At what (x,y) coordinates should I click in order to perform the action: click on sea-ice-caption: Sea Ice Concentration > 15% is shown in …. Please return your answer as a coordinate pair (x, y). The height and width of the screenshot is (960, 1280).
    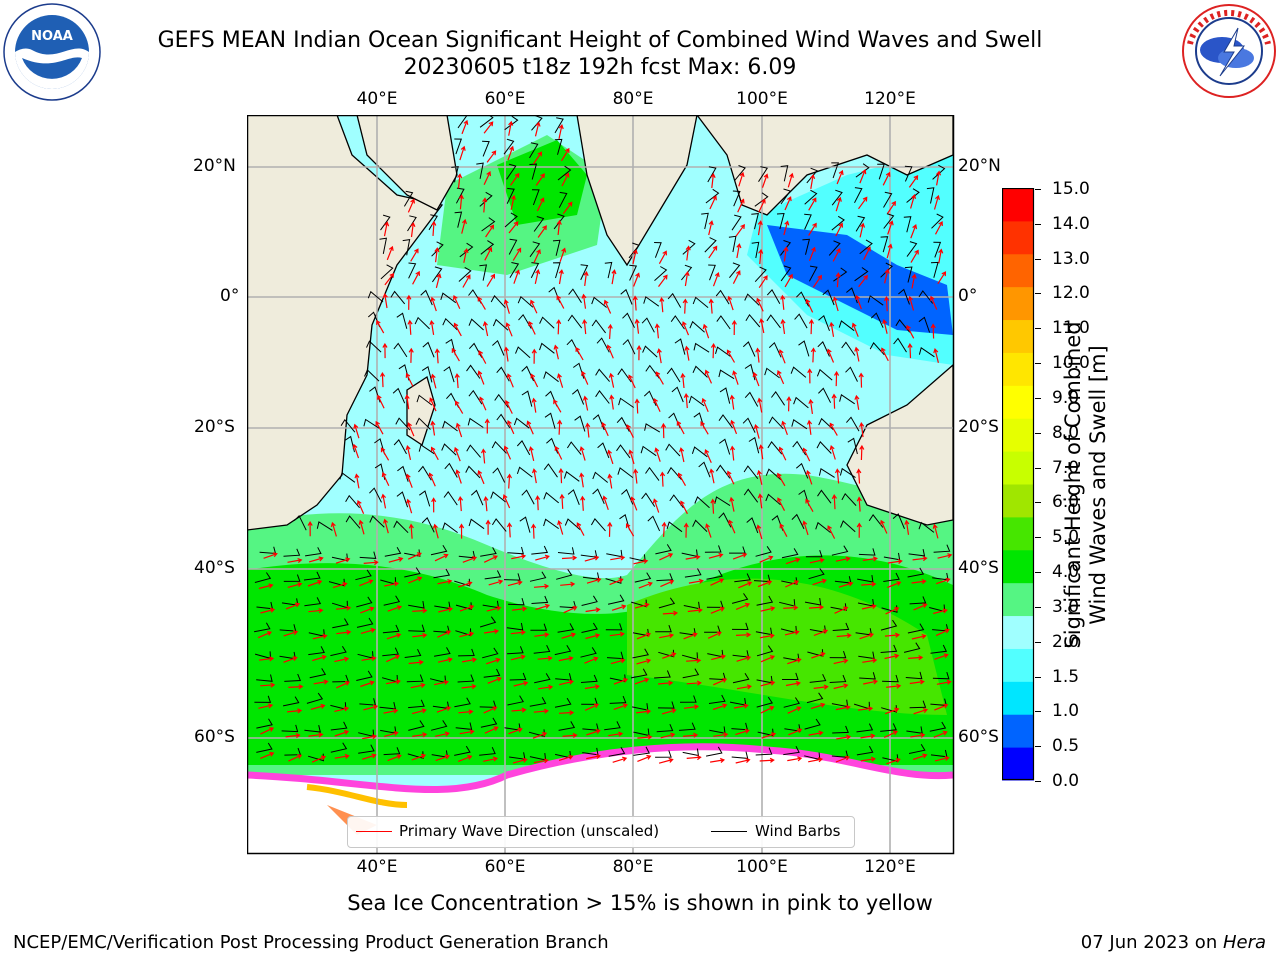
    Looking at the image, I should click on (640, 903).